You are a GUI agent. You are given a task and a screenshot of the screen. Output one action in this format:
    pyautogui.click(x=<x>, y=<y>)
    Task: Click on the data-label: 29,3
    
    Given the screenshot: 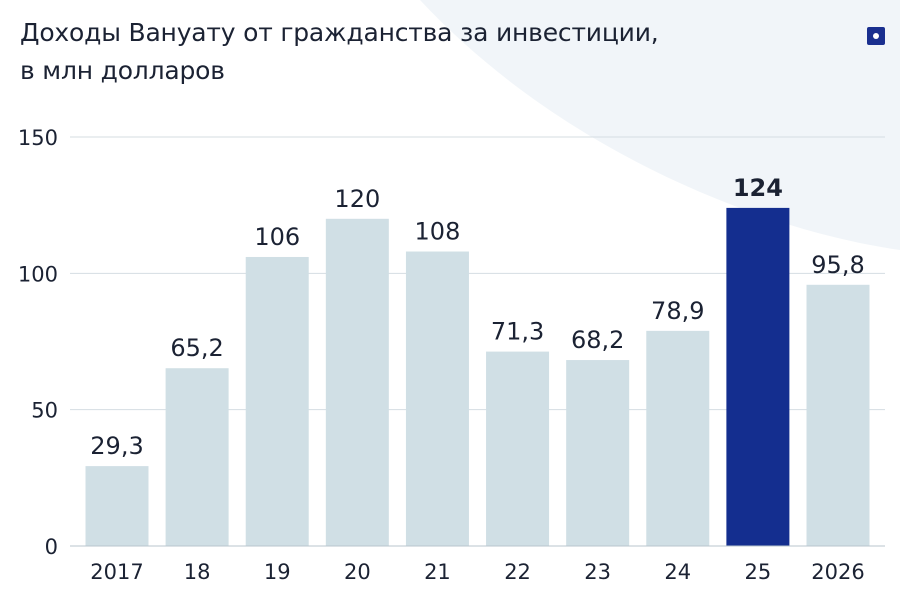 What is the action you would take?
    pyautogui.click(x=116, y=446)
    